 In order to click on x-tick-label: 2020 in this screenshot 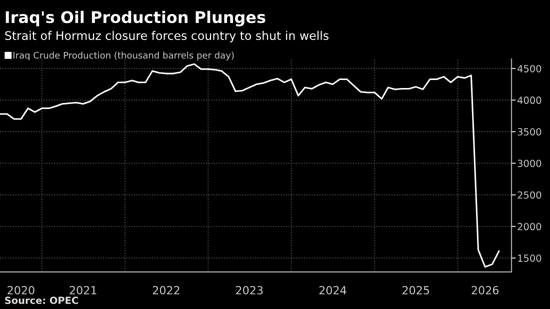, I will do `click(21, 290)`.